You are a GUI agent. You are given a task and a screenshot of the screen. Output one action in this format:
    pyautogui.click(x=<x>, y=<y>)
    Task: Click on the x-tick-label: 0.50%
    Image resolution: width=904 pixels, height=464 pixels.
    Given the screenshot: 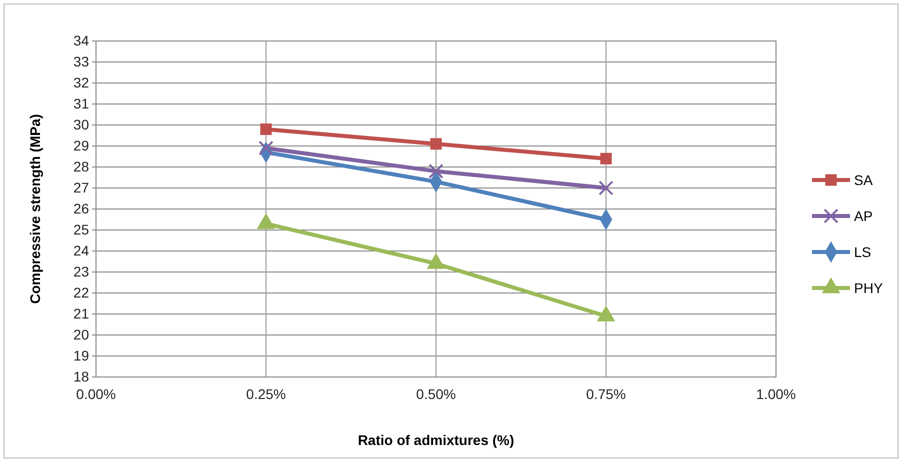 What is the action you would take?
    pyautogui.click(x=436, y=394)
    